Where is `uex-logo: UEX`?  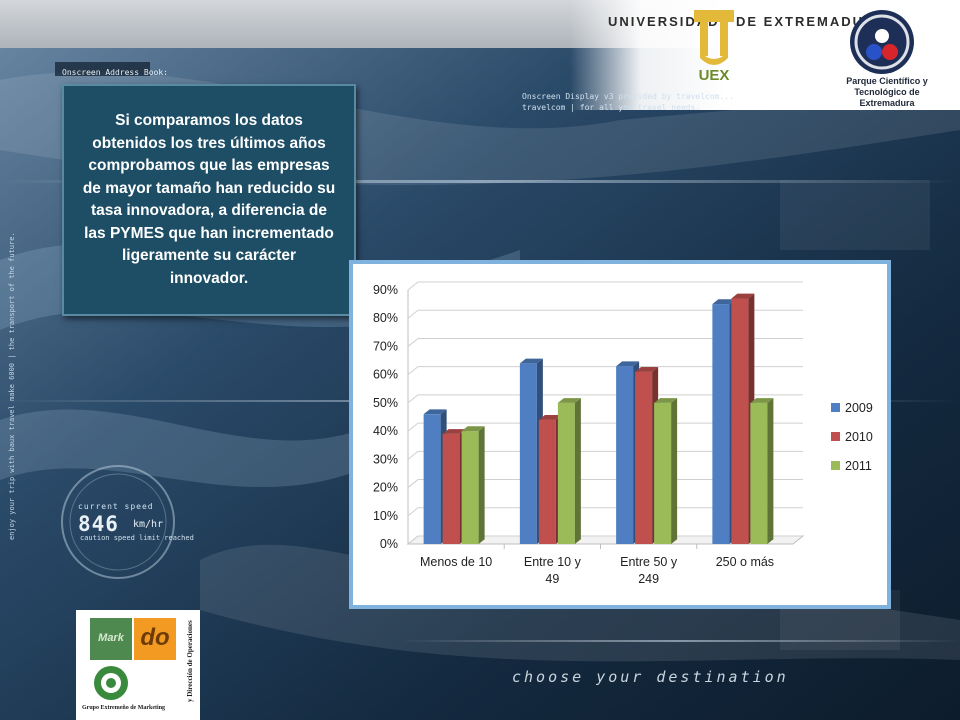
uex-logo: UEX is located at coordinates (714, 47).